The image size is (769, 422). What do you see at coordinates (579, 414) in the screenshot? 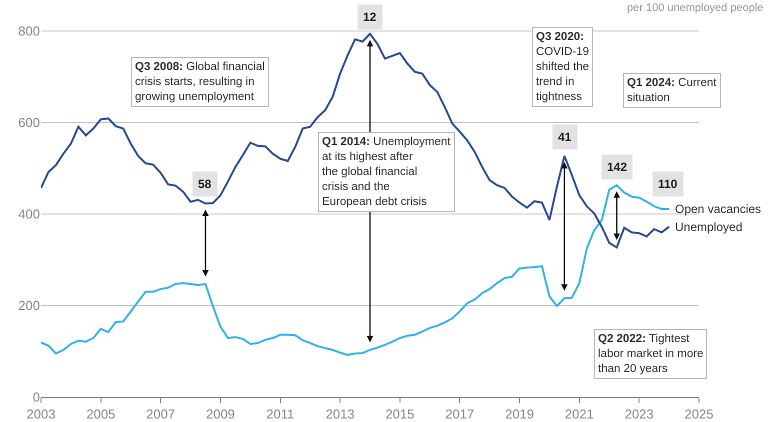
I see `x-tick-label: 2021` at bounding box center [579, 414].